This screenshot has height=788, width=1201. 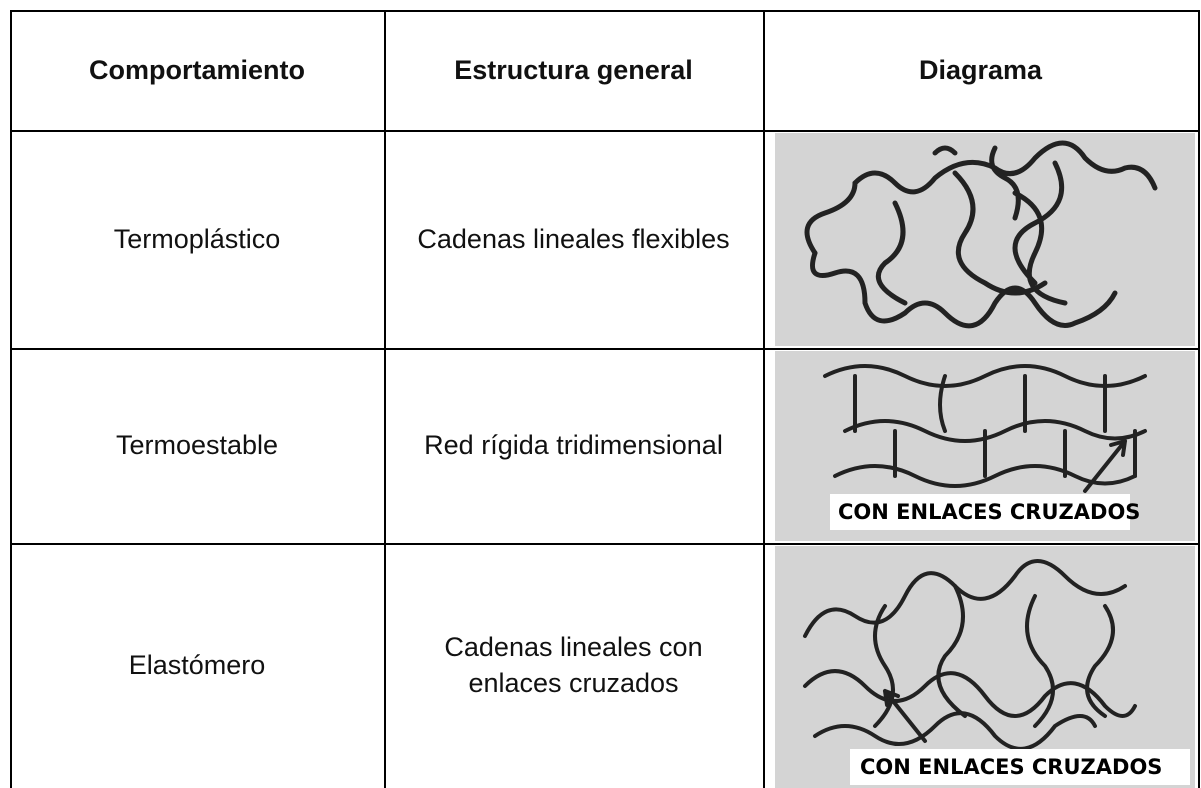 I want to click on diagram, so click(x=985, y=239).